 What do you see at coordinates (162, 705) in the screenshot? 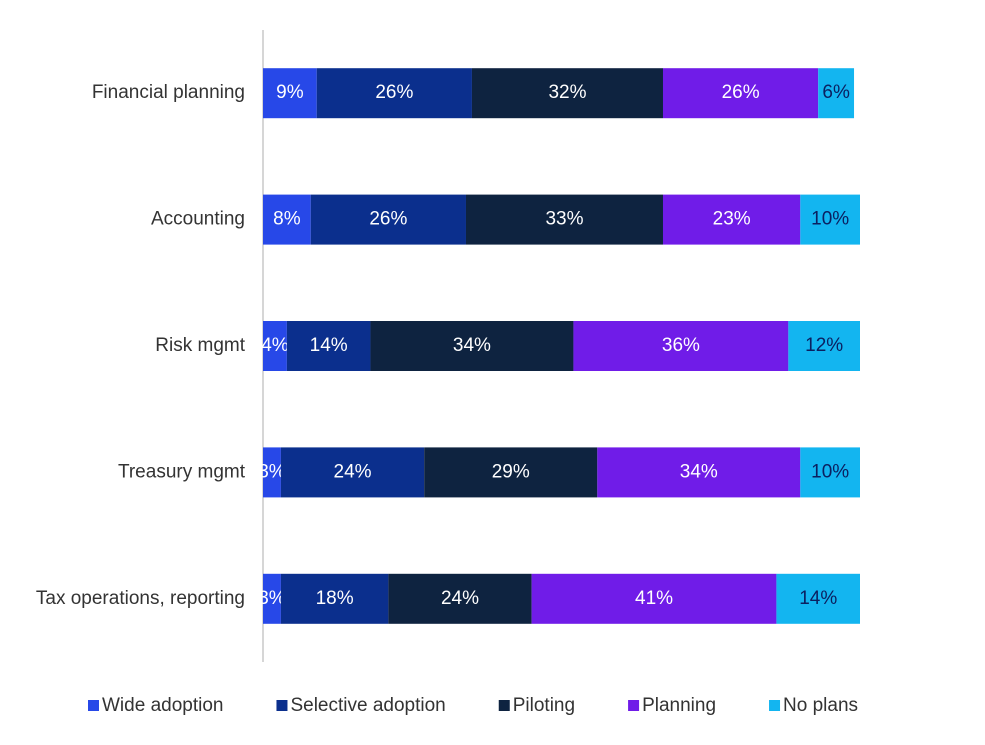
I see `legend-label: Wide adoption` at bounding box center [162, 705].